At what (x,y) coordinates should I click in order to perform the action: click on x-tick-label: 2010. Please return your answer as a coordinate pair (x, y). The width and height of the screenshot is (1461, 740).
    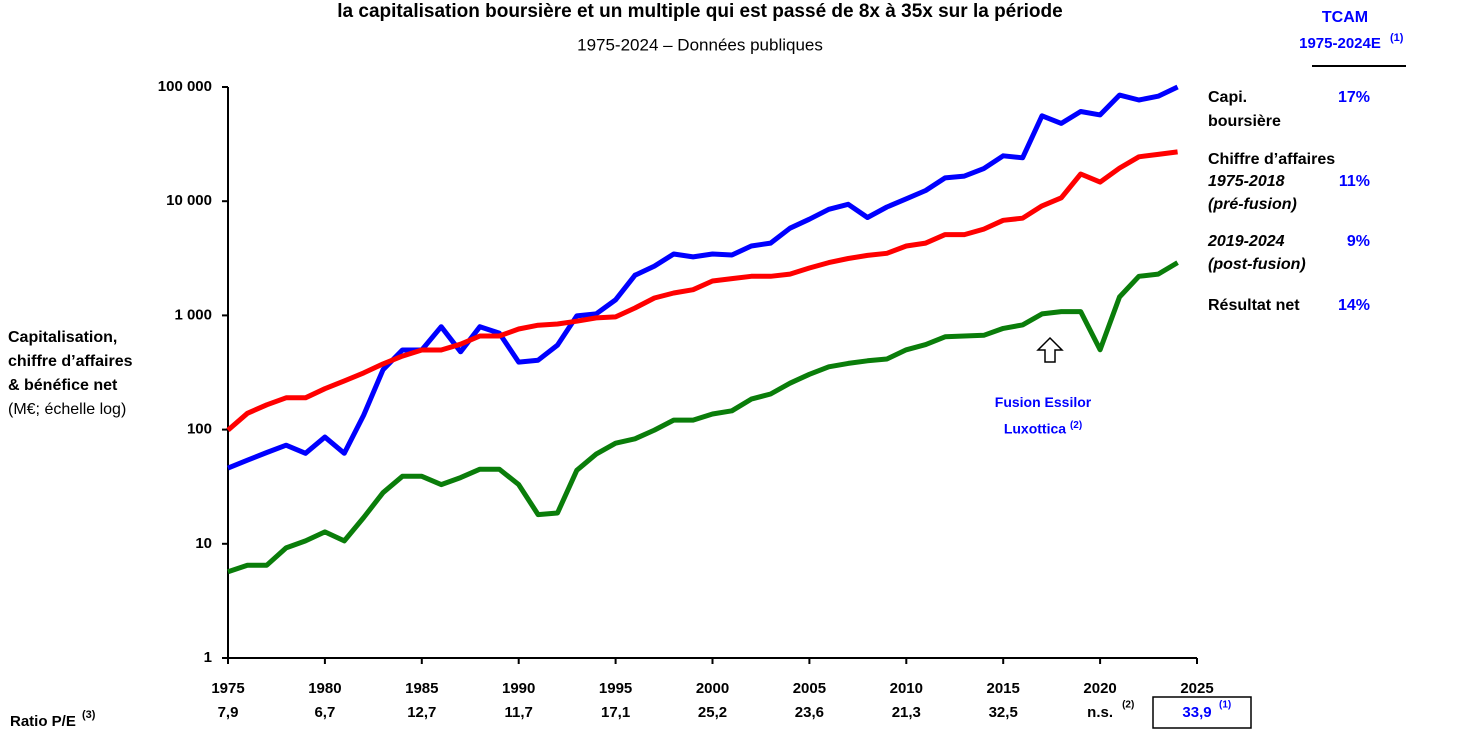
    Looking at the image, I should click on (906, 688).